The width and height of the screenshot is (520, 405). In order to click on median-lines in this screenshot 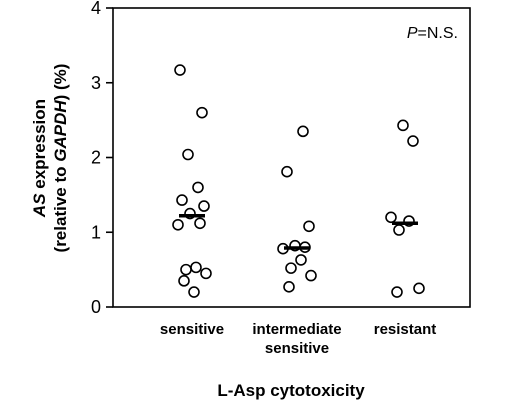, I will do `click(298, 232)`.